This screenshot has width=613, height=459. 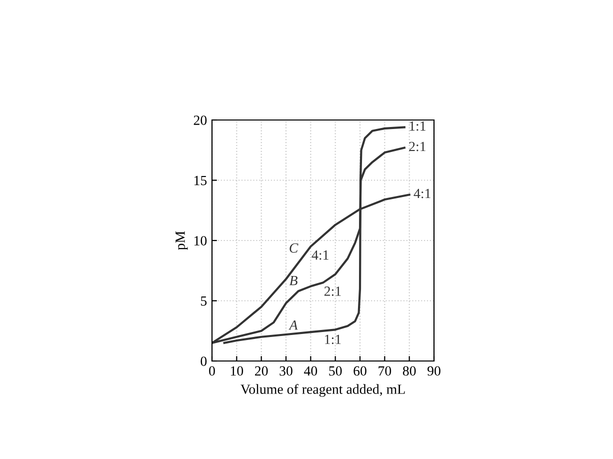 What do you see at coordinates (322, 390) in the screenshot?
I see `x-axis-title: Volume of reagent added, mL` at bounding box center [322, 390].